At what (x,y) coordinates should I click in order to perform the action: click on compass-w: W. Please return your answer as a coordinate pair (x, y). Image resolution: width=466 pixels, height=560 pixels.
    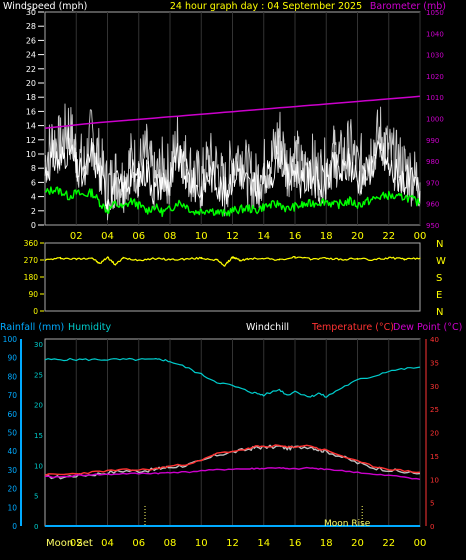
    Looking at the image, I should click on (441, 261).